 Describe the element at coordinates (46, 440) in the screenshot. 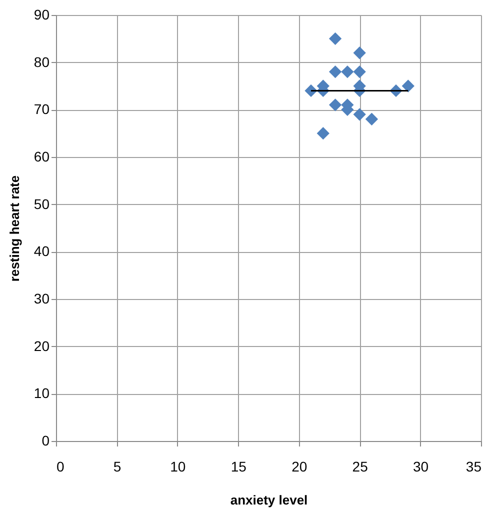

I see `y-tick-label: 0` at that location.